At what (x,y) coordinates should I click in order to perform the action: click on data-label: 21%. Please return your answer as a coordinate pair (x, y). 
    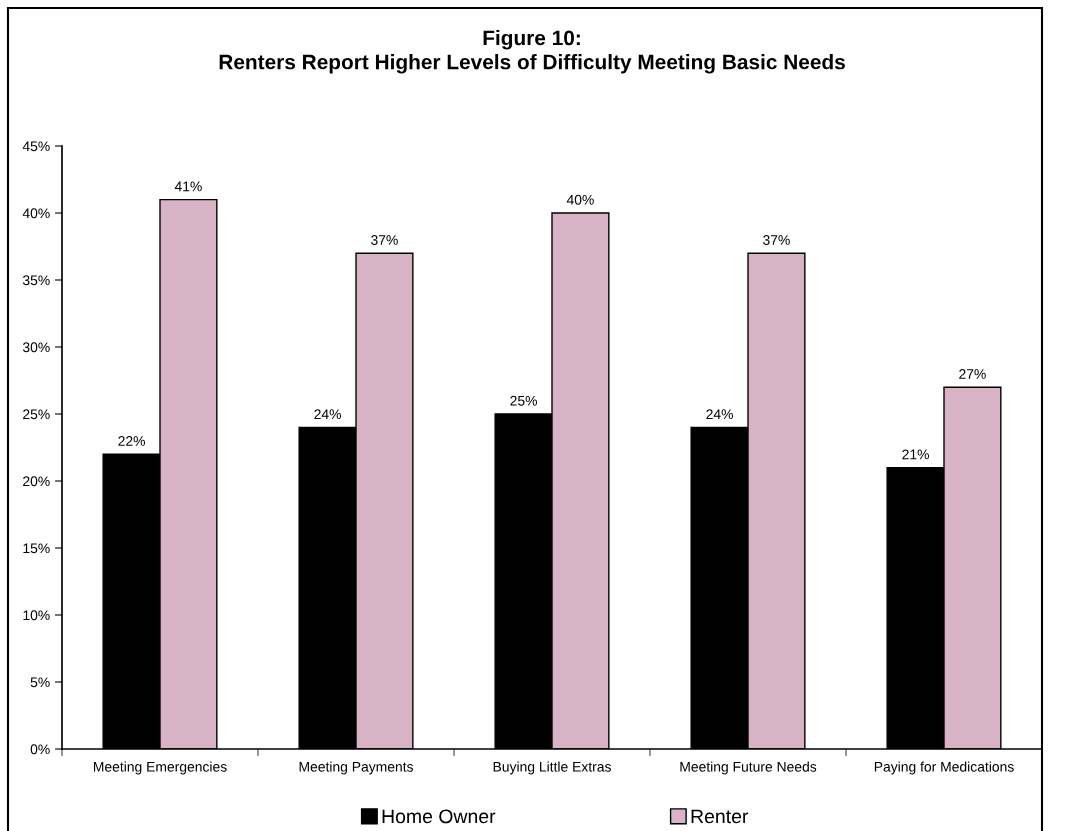
    Looking at the image, I should click on (915, 454).